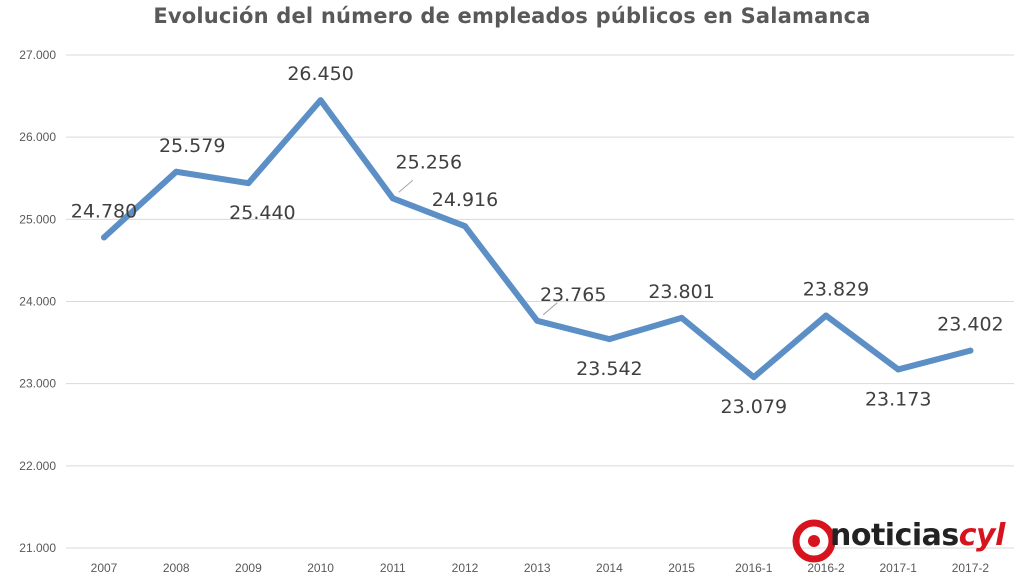  I want to click on data-label: 23.765, so click(573, 295).